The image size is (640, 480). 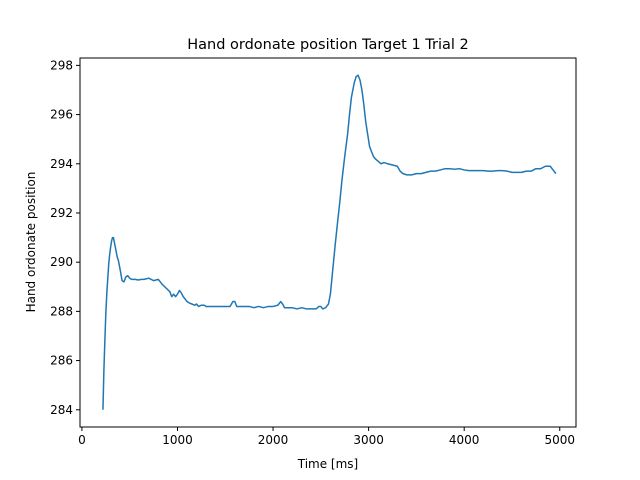 What do you see at coordinates (61, 65) in the screenshot?
I see `y-tick-label: 298` at bounding box center [61, 65].